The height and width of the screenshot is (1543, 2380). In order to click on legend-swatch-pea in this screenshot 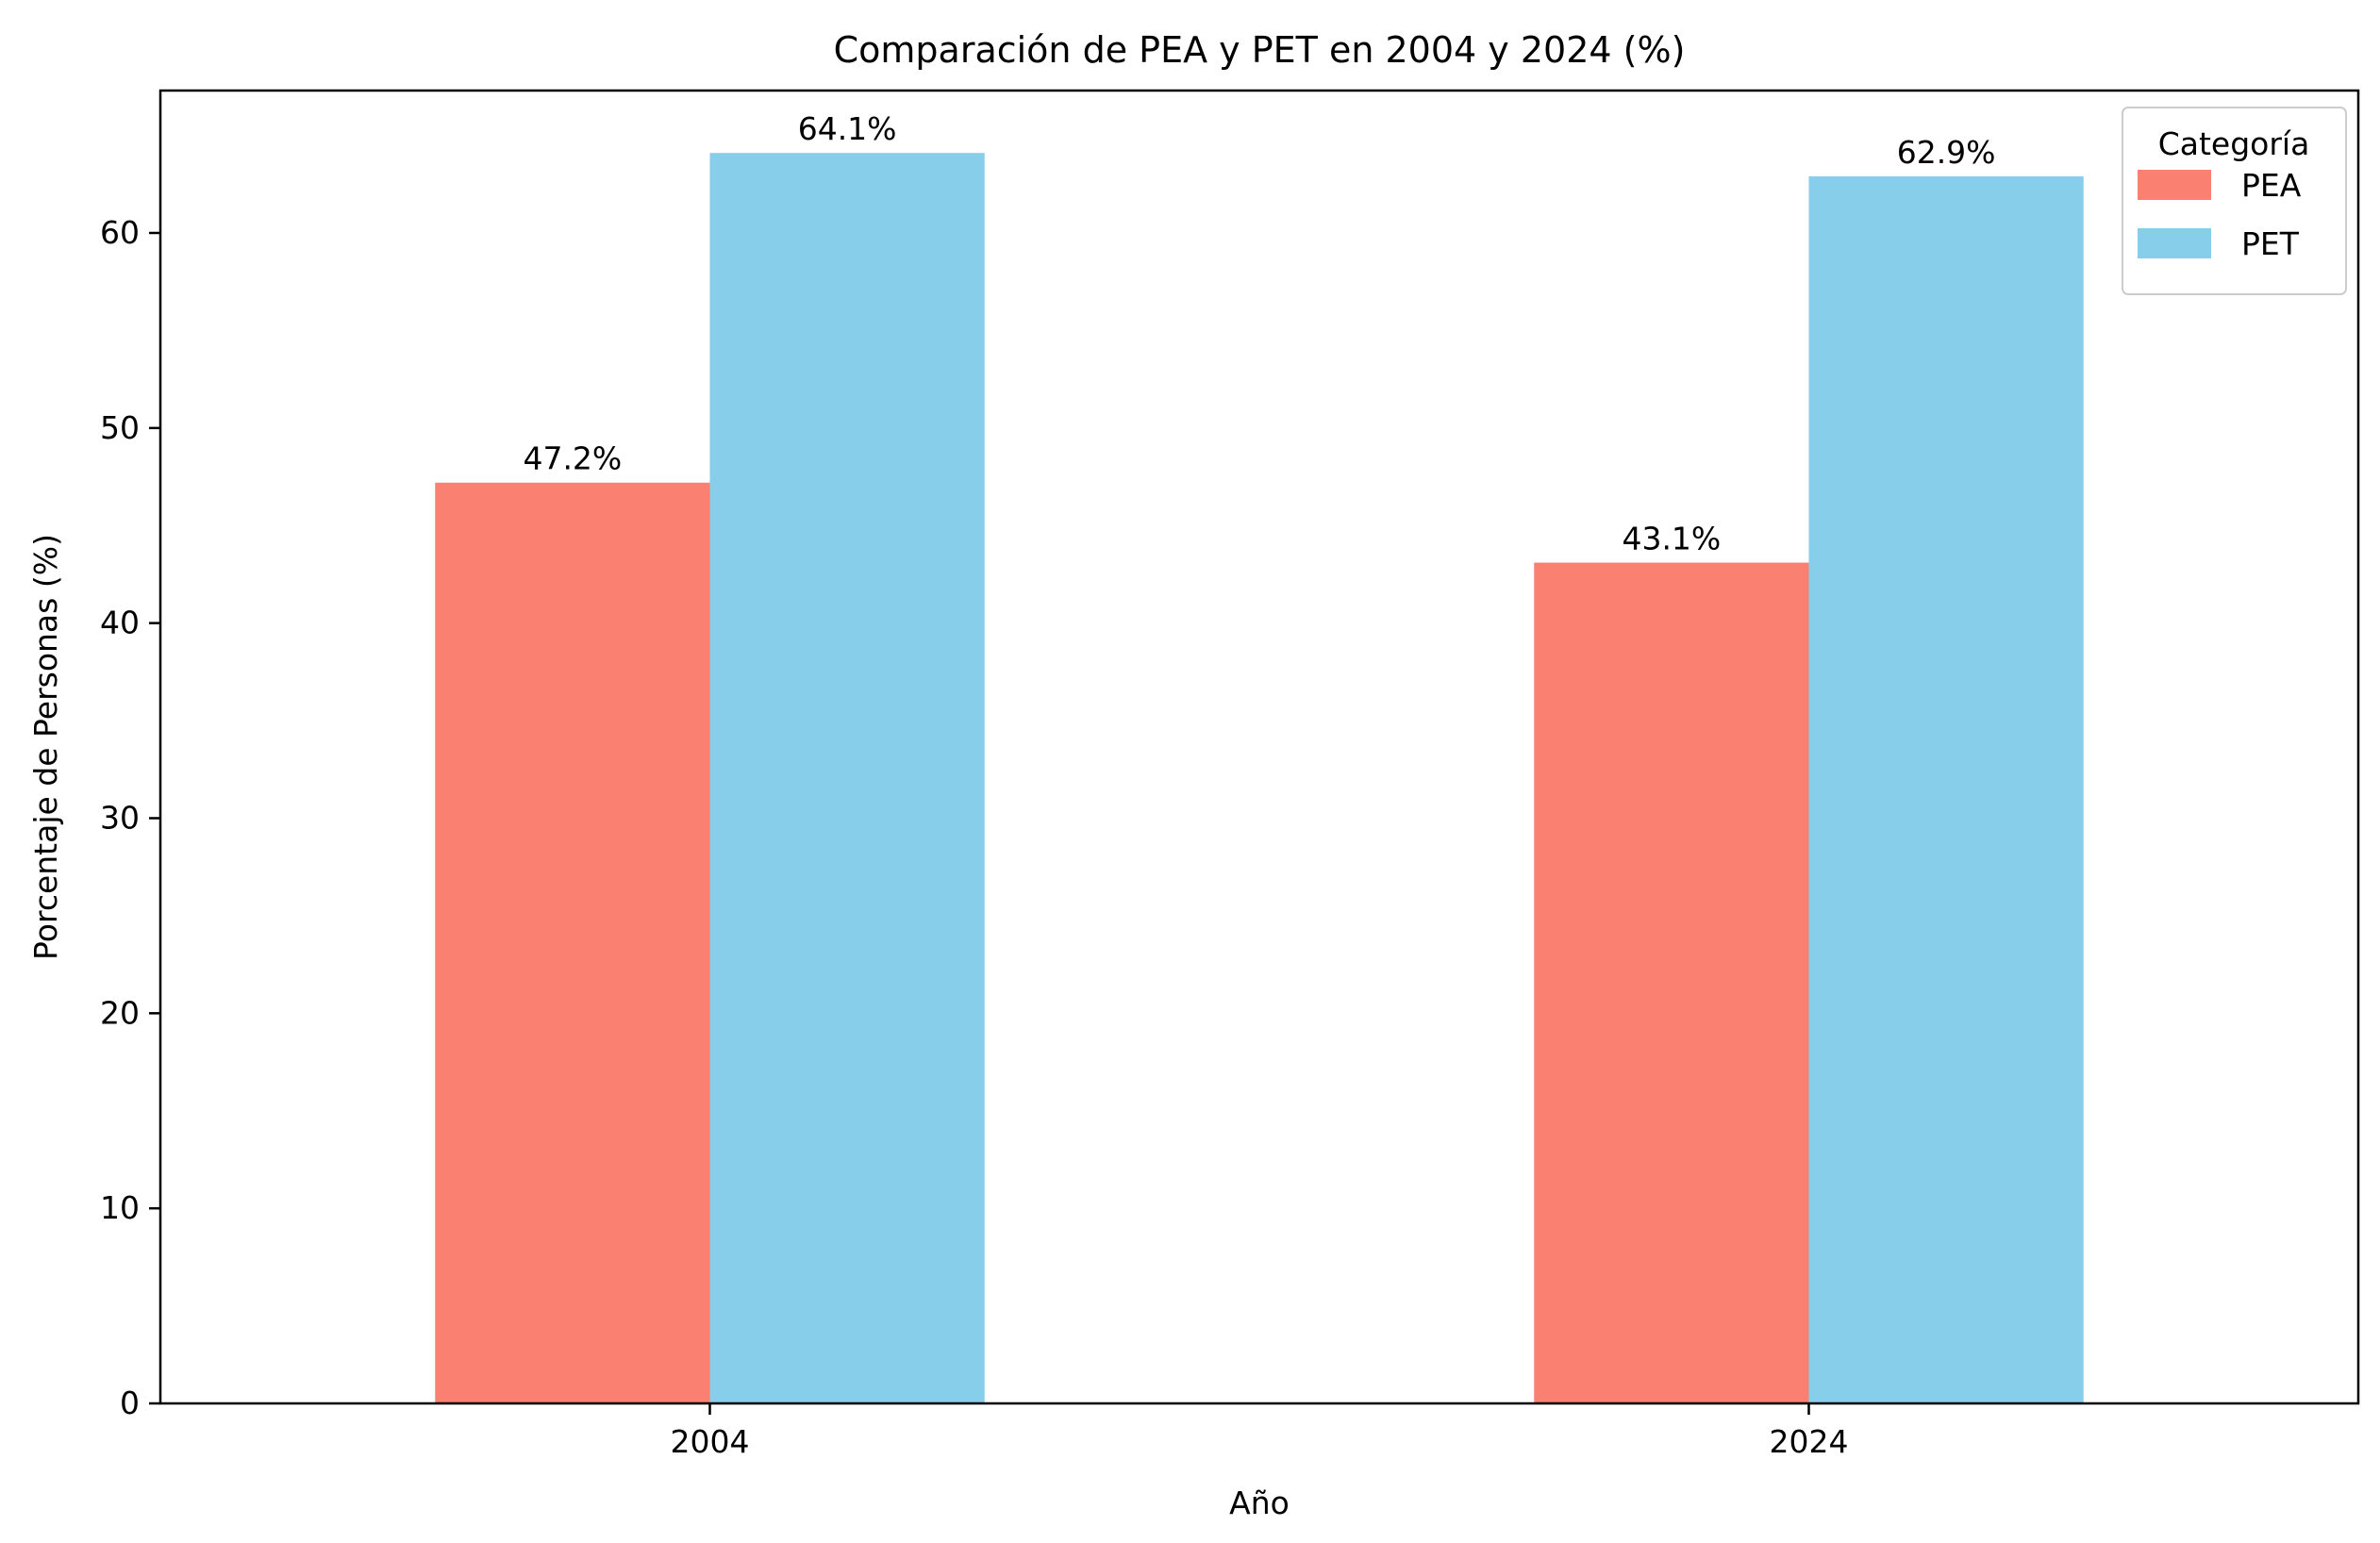, I will do `click(2174, 185)`.